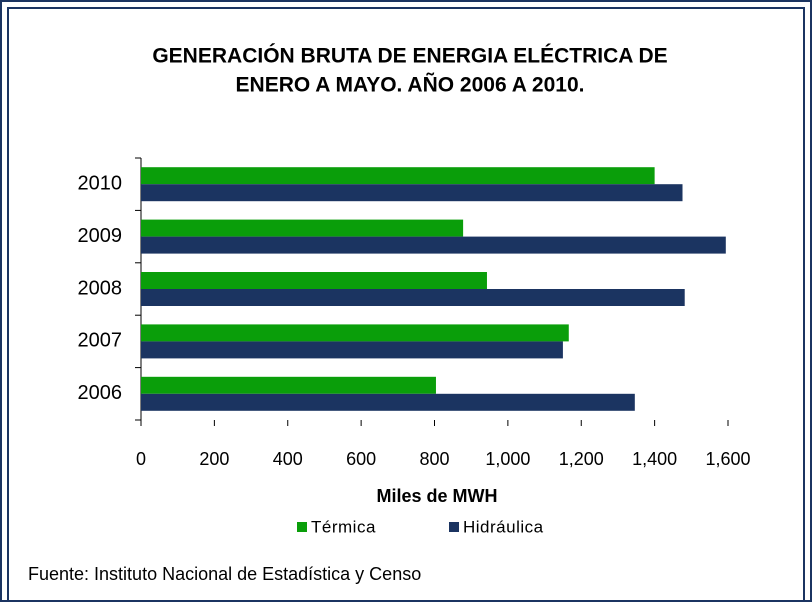  I want to click on y-tick-label: 2008, so click(100, 288).